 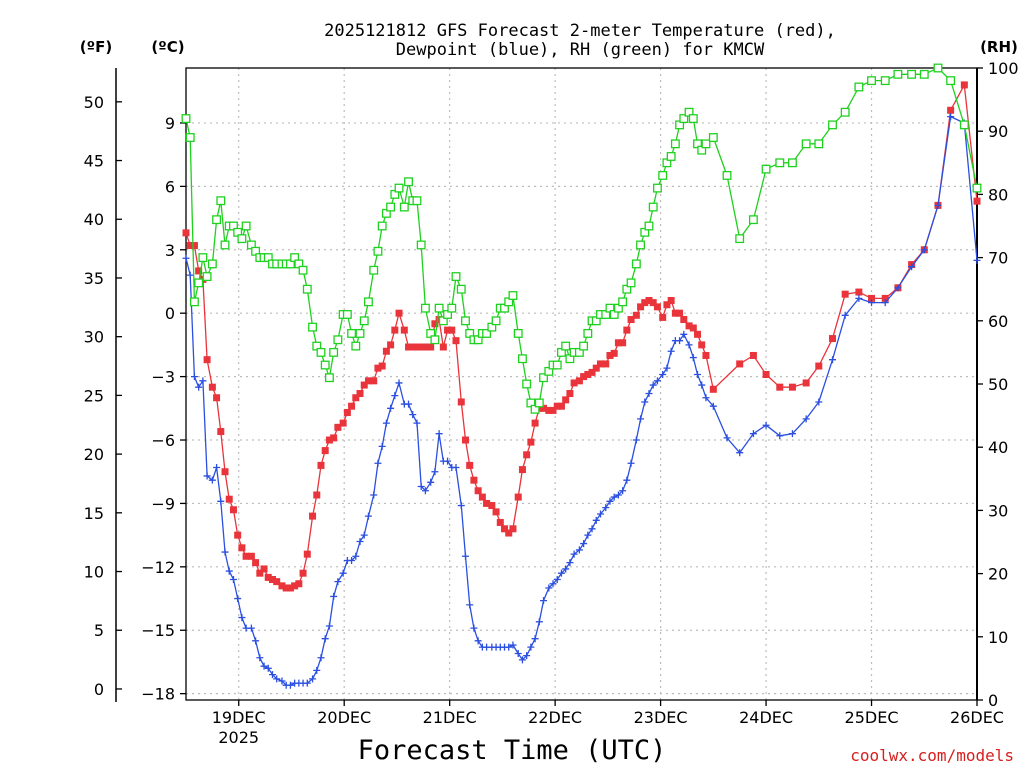 I want to click on rh-tick-label: 20, so click(x=998, y=574).